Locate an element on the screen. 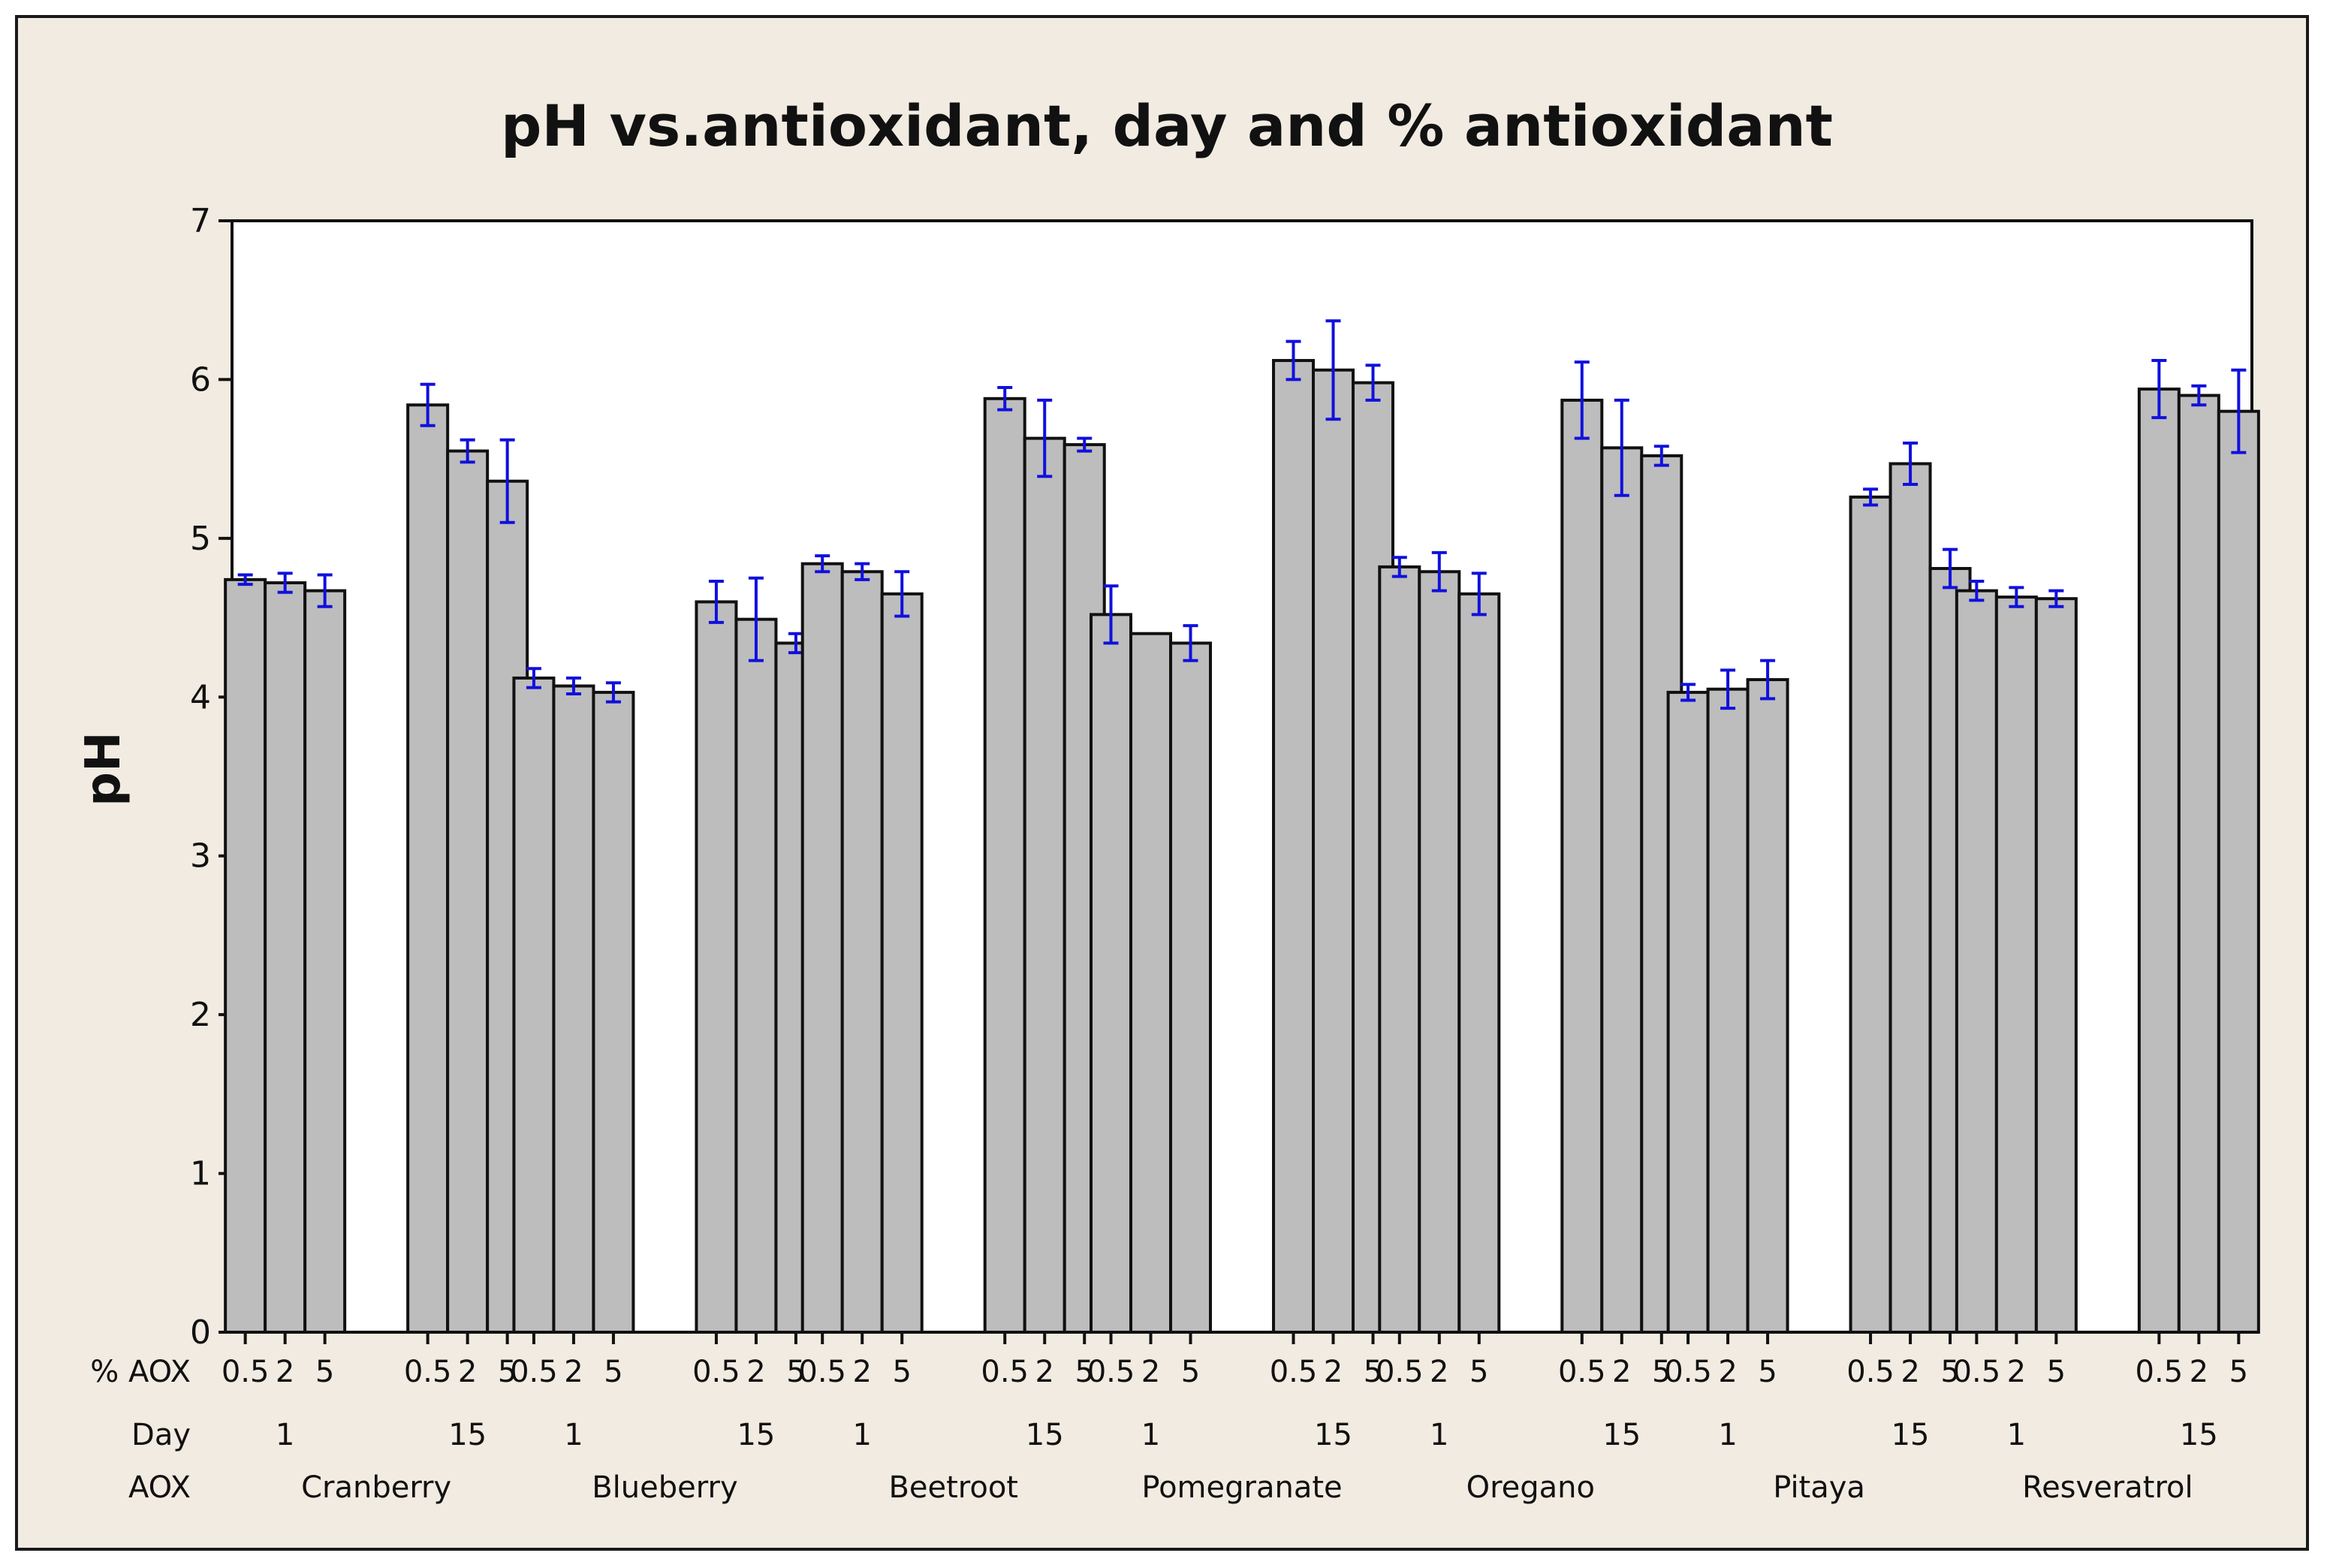  y-tick-label: 2 is located at coordinates (200, 1015).